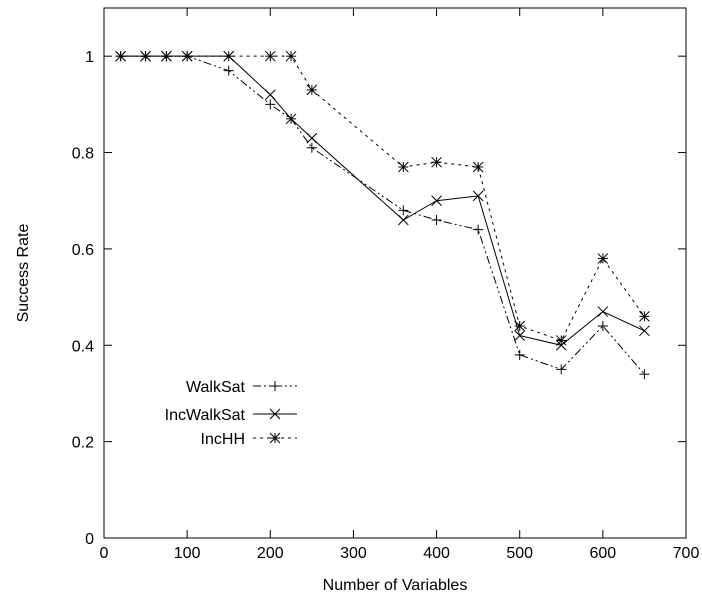 The image size is (702, 599). Describe the element at coordinates (275, 414) in the screenshot. I see `legend-marker-incwalksat` at that location.